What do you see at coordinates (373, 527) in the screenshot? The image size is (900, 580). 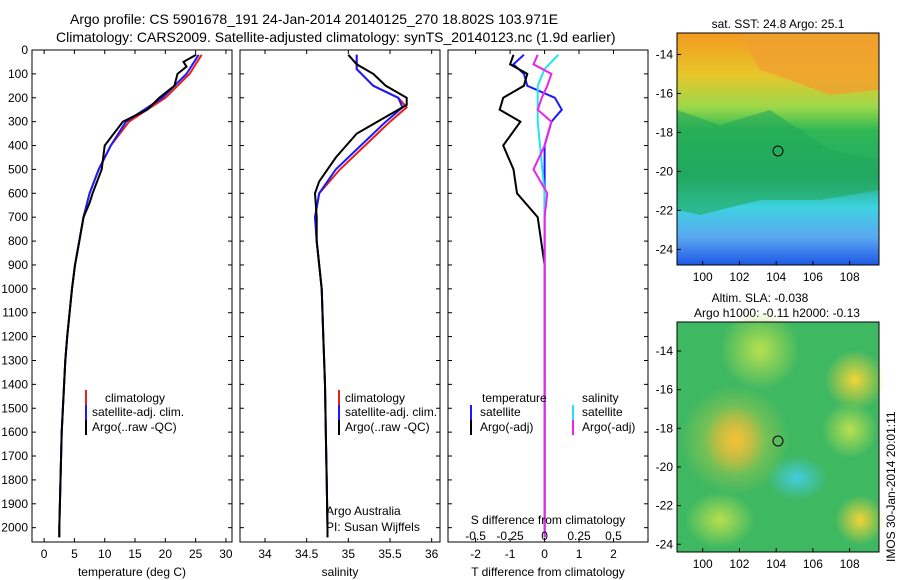 I see `note-pi: PI: Susan Wijffels` at bounding box center [373, 527].